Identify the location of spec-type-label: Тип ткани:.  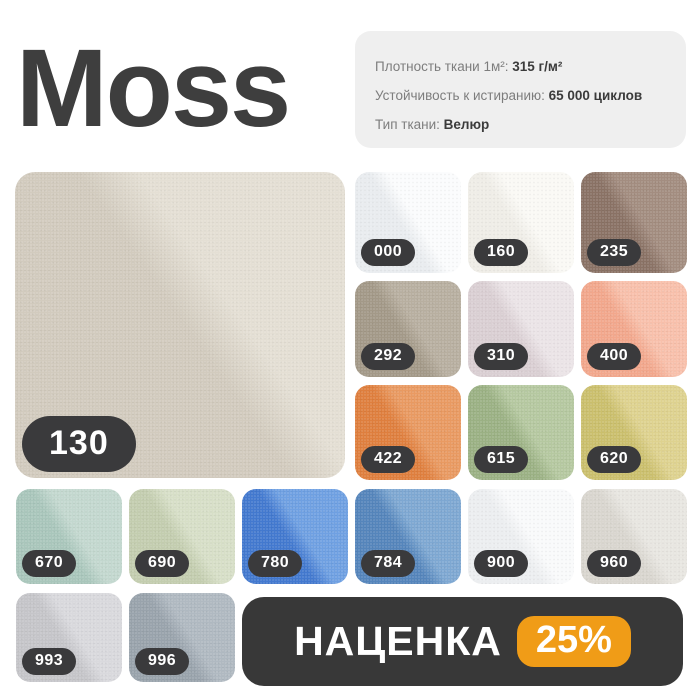
(409, 124).